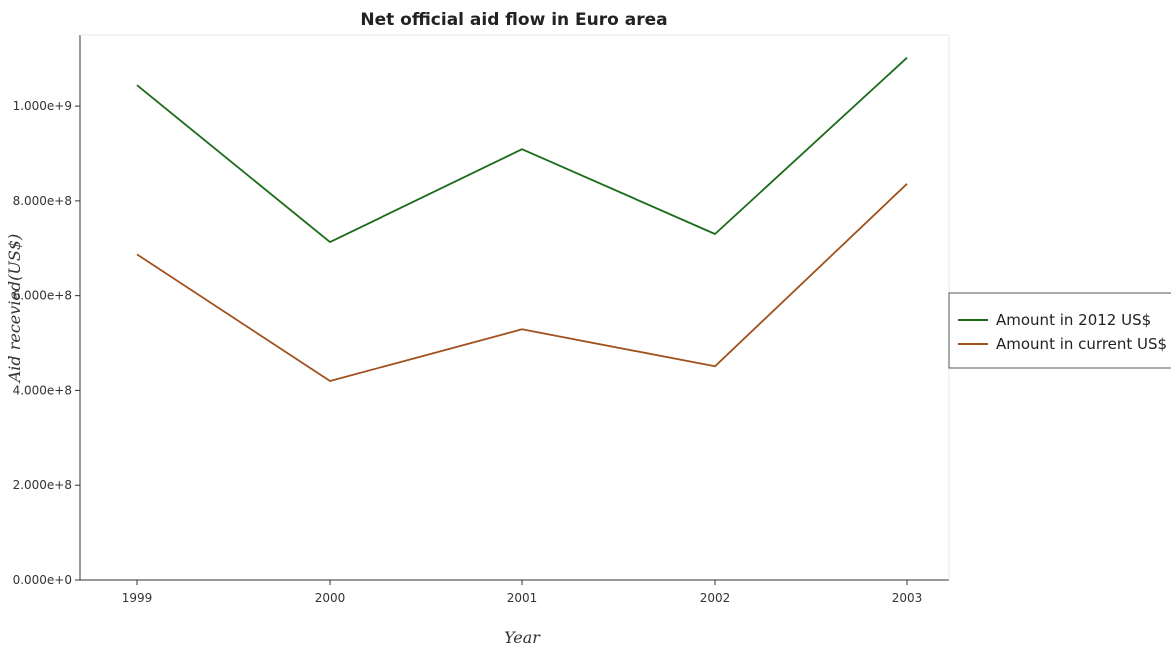 Image resolution: width=1171 pixels, height=650 pixels. Describe the element at coordinates (522, 637) in the screenshot. I see `x-axis-label: Year` at that location.